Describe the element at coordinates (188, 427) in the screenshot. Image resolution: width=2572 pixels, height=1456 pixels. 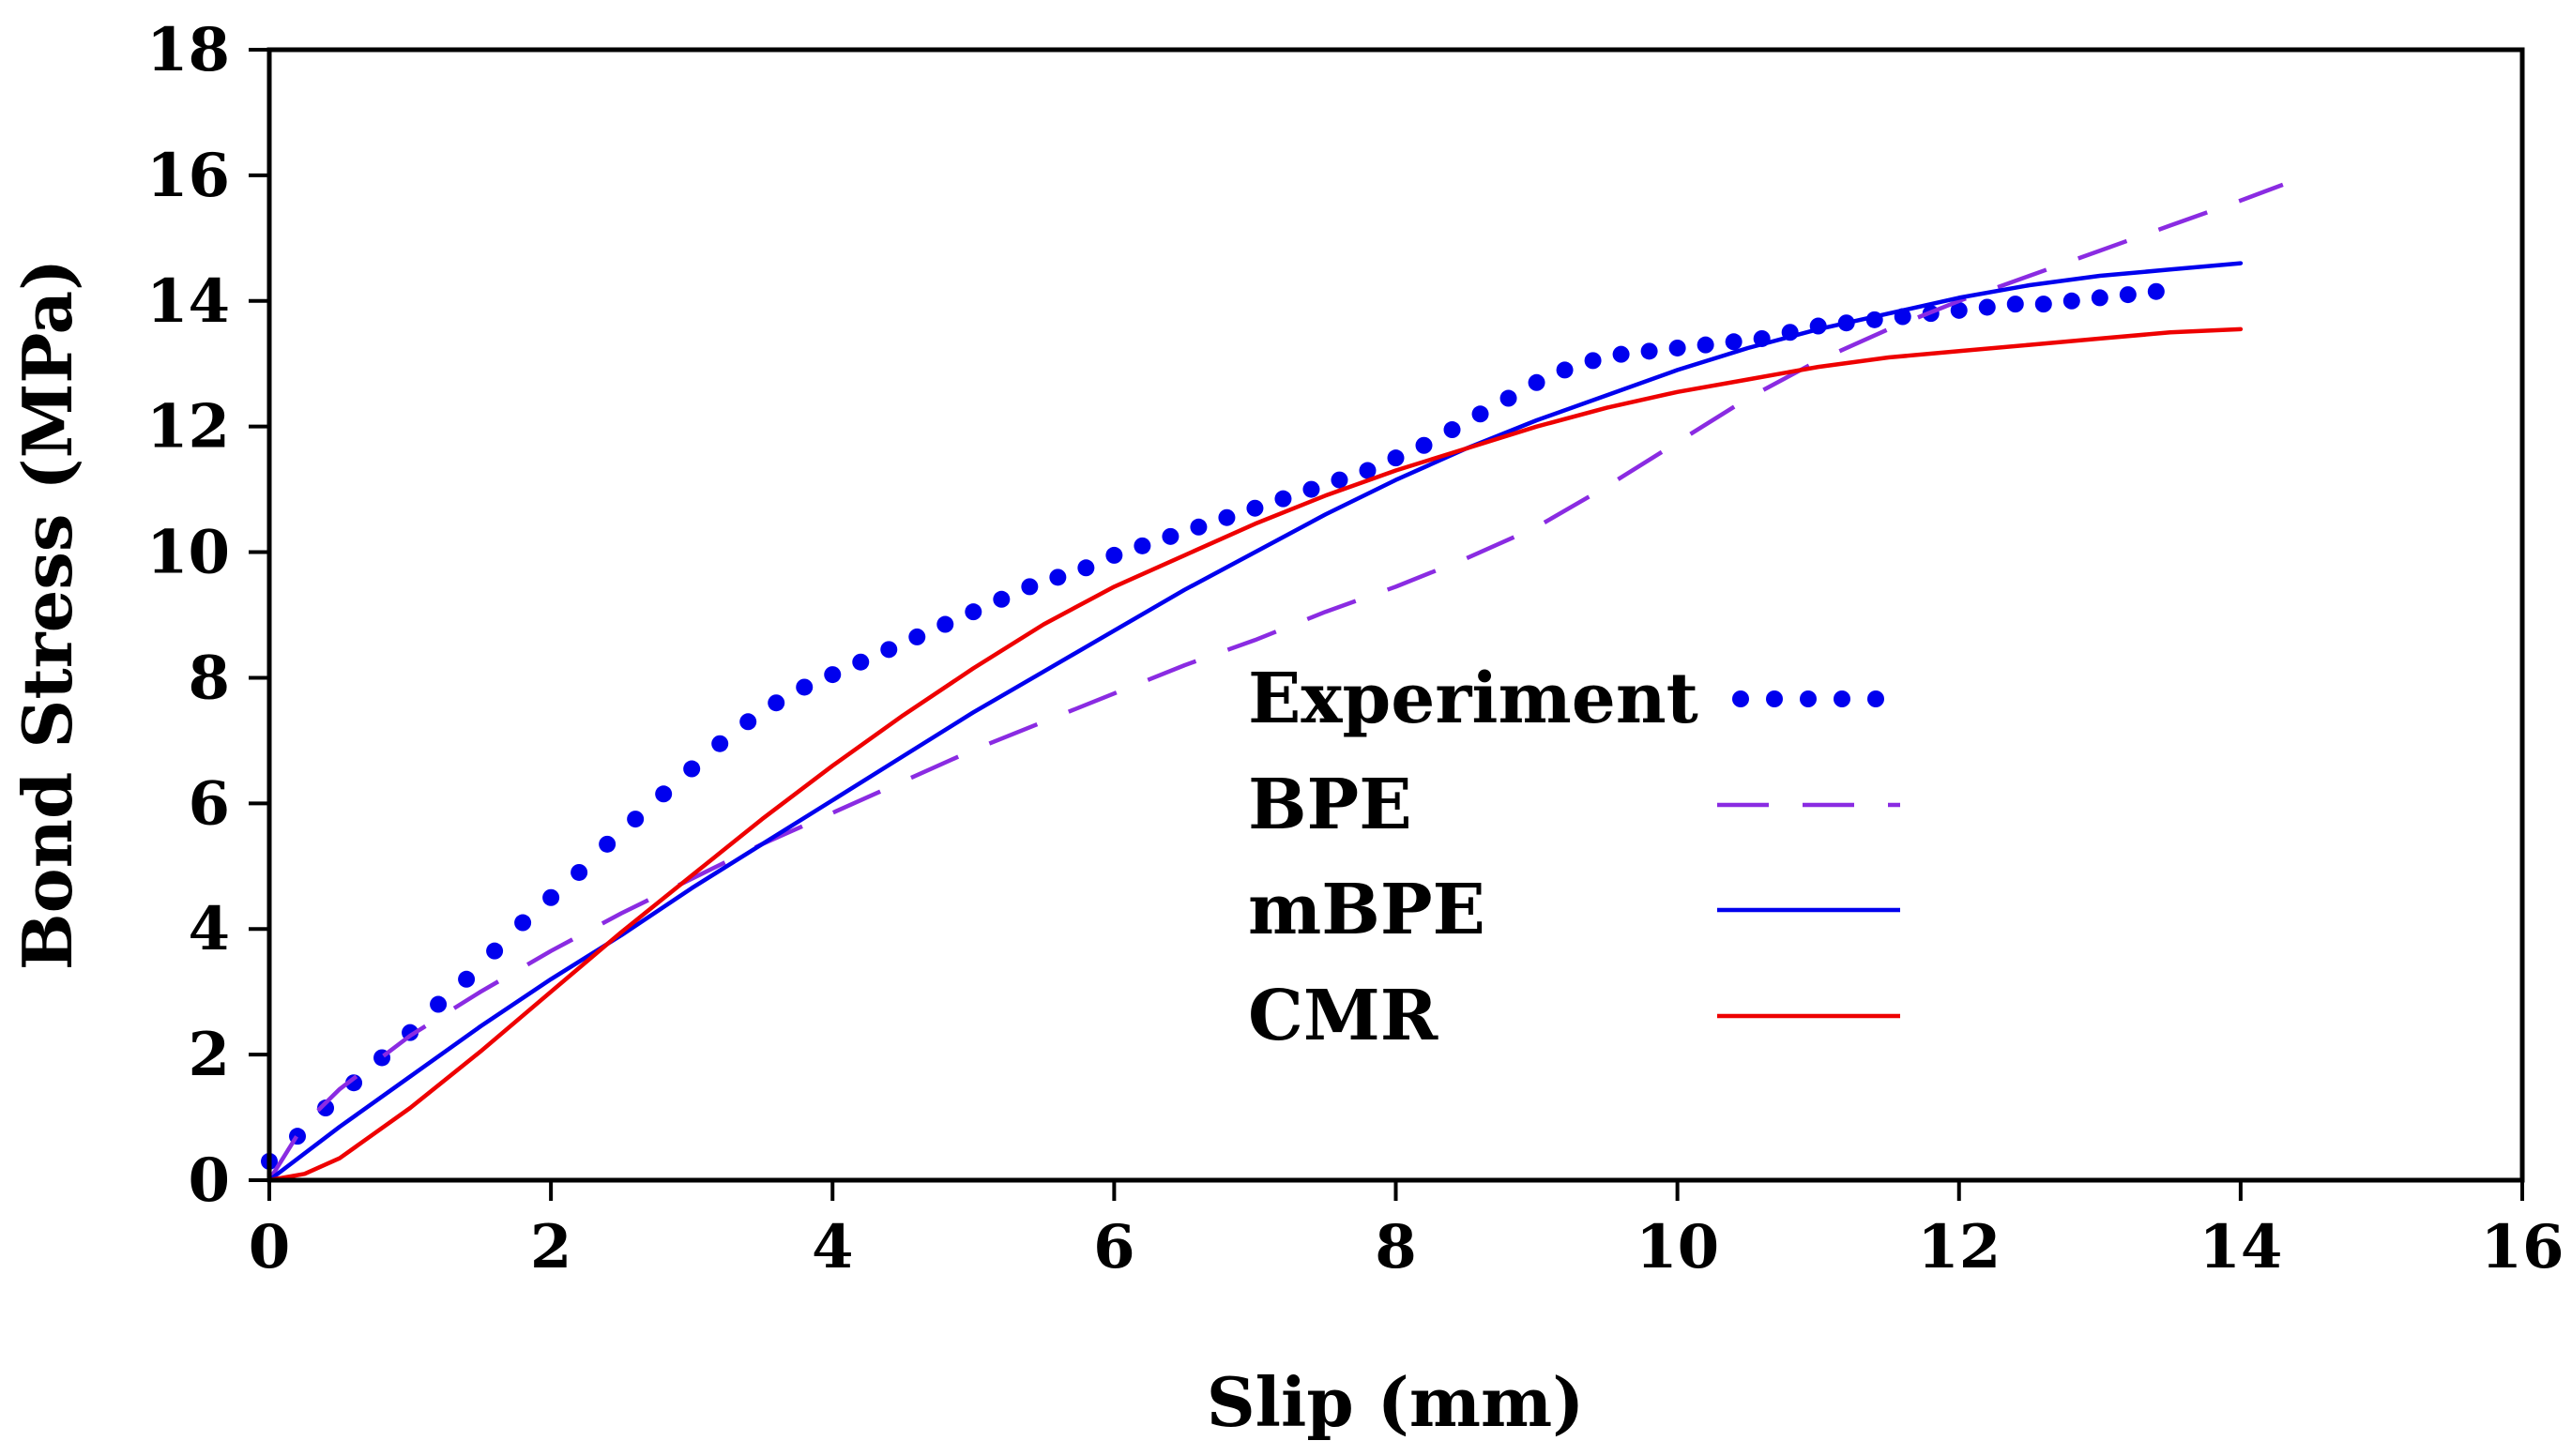
I see `y-tick-label: 12` at that location.